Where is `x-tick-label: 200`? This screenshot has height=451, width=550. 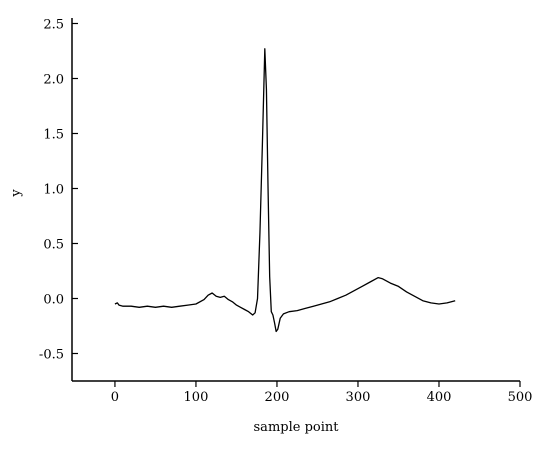
x-tick-label: 200 is located at coordinates (277, 397).